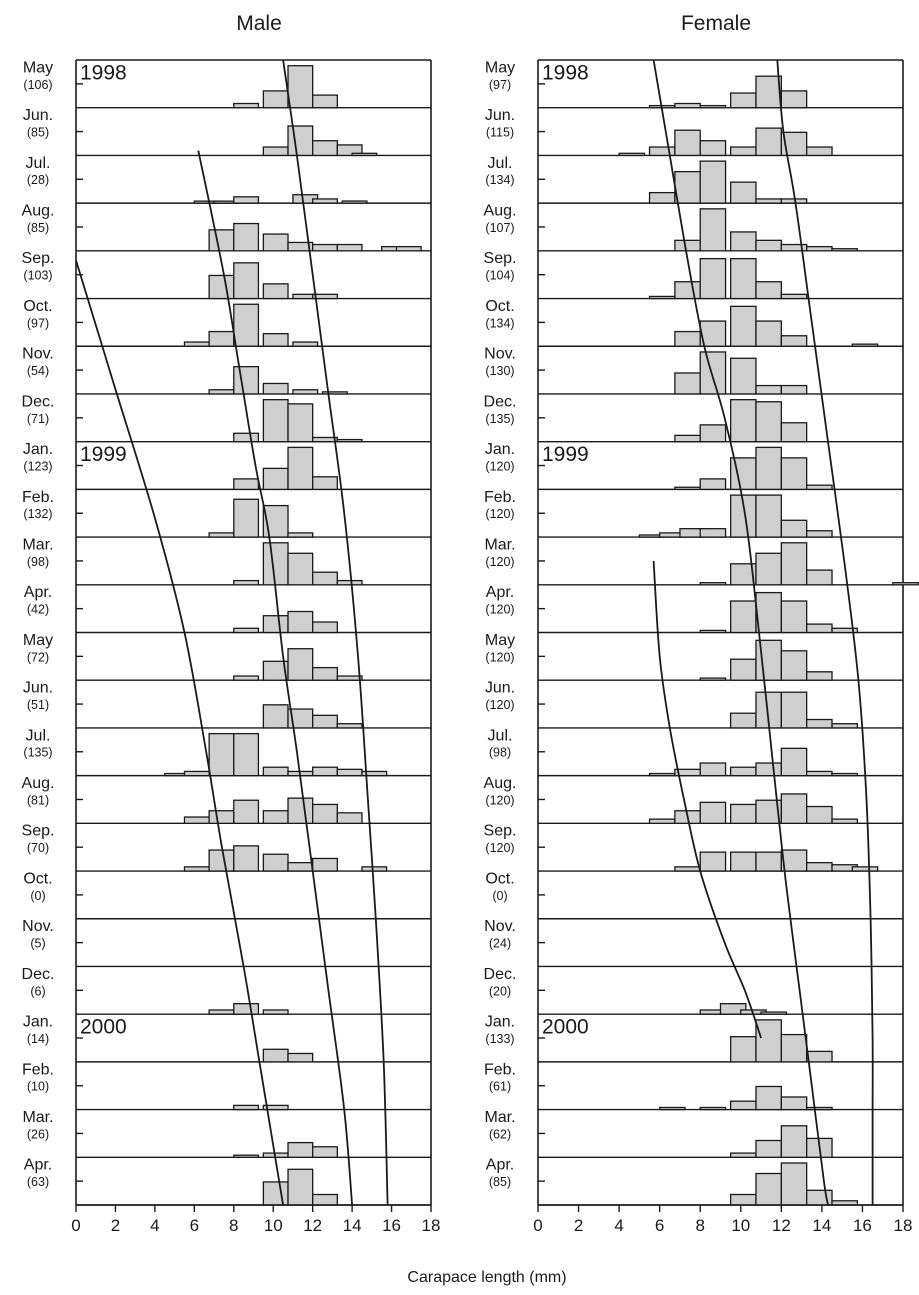  What do you see at coordinates (226, 227) in the screenshot?
I see `month-row: Aug.(85)` at bounding box center [226, 227].